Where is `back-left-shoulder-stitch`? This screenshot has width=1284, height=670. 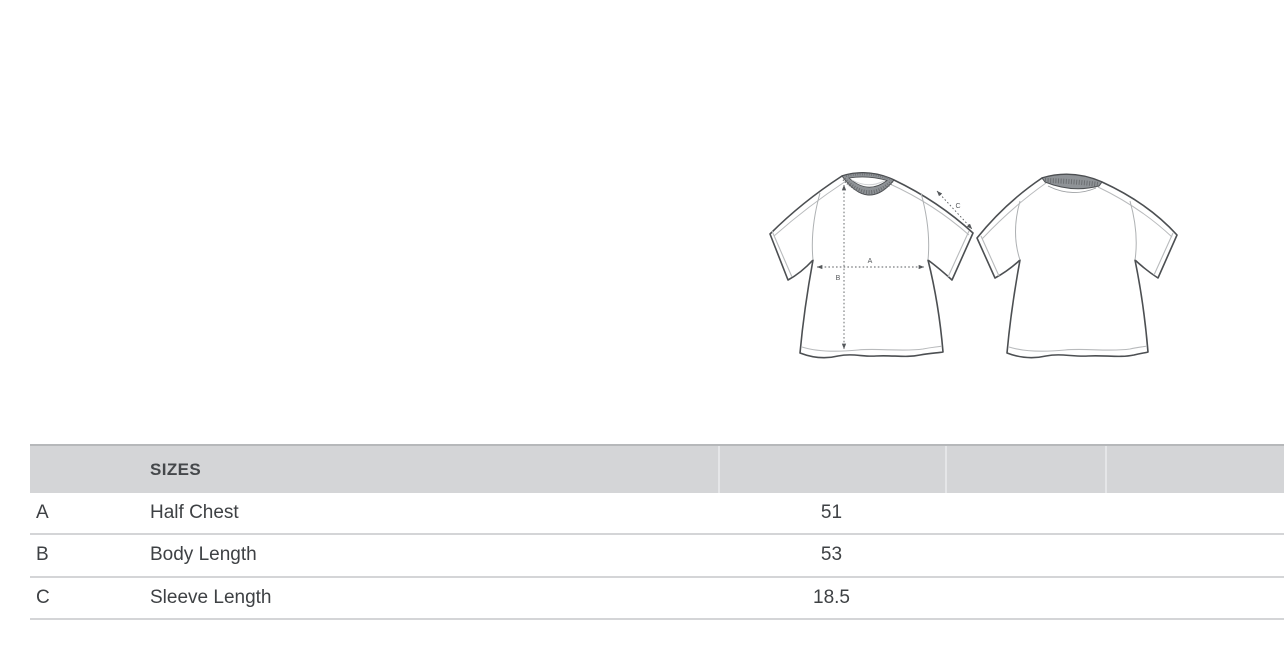
back-left-shoulder-stitch is located at coordinates (1014, 211).